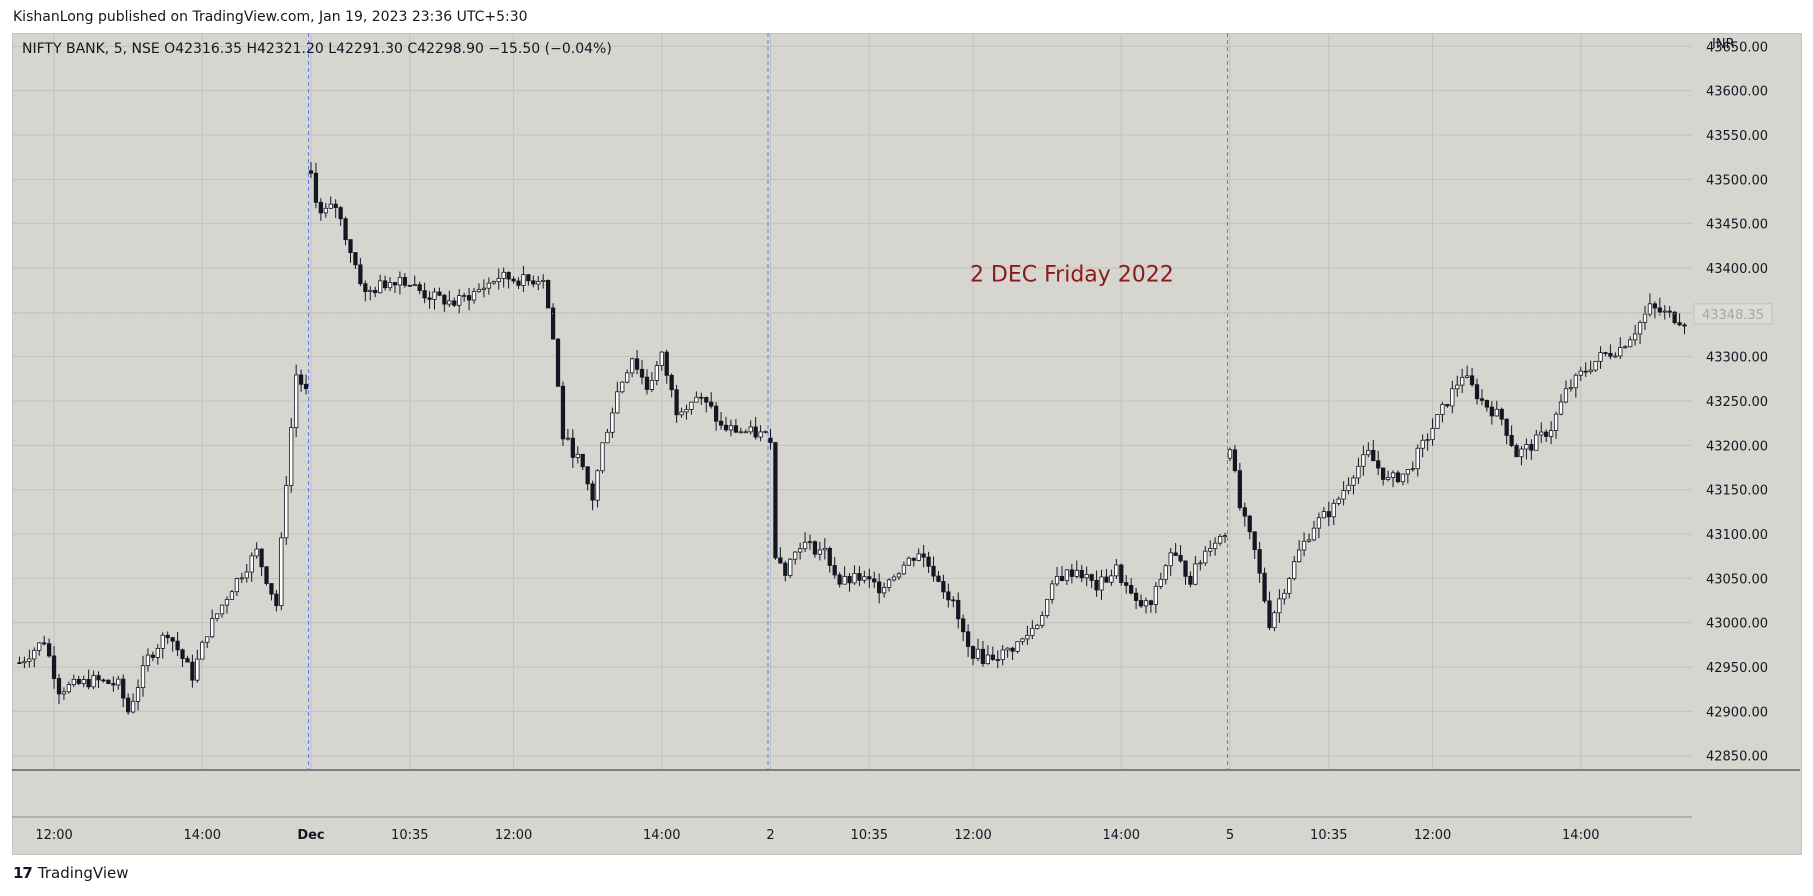 This screenshot has height=896, width=1813. I want to click on time-axis-label: Dec, so click(310, 835).